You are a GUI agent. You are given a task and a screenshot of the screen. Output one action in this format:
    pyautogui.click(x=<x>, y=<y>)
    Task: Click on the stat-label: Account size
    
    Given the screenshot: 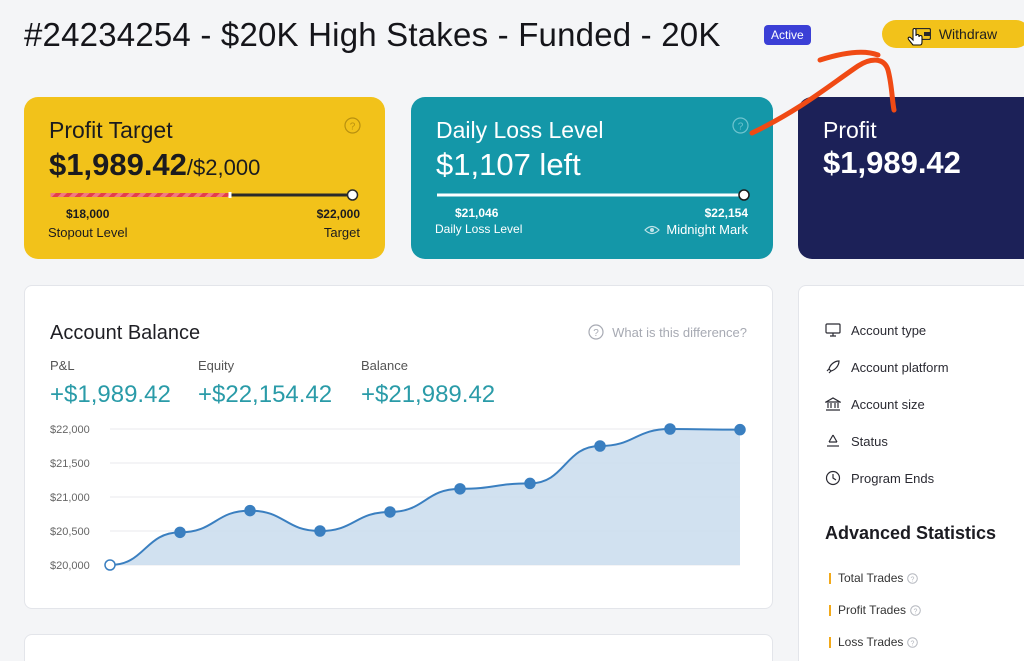 What is the action you would take?
    pyautogui.click(x=888, y=404)
    